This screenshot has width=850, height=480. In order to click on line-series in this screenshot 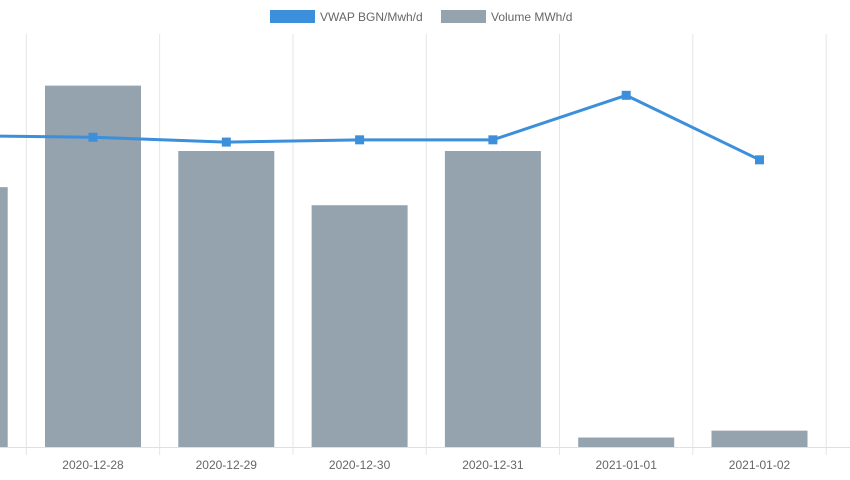, I will do `click(382, 127)`.